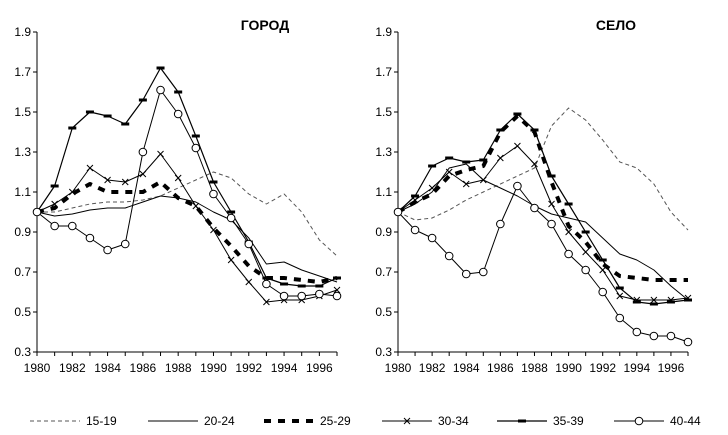  What do you see at coordinates (685, 421) in the screenshot?
I see `legend-label: 40-44` at bounding box center [685, 421].